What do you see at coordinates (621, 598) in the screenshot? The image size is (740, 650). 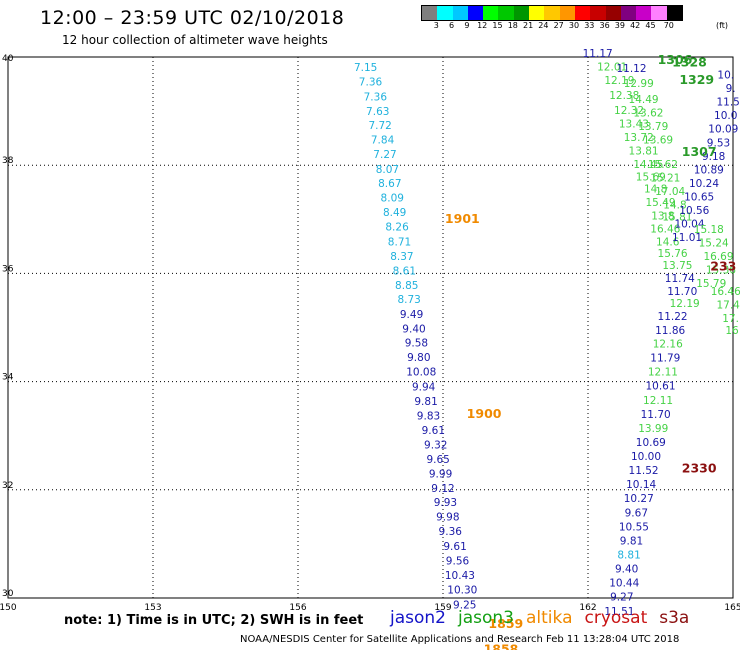 I see `wave-height-label: 9.27` at bounding box center [621, 598].